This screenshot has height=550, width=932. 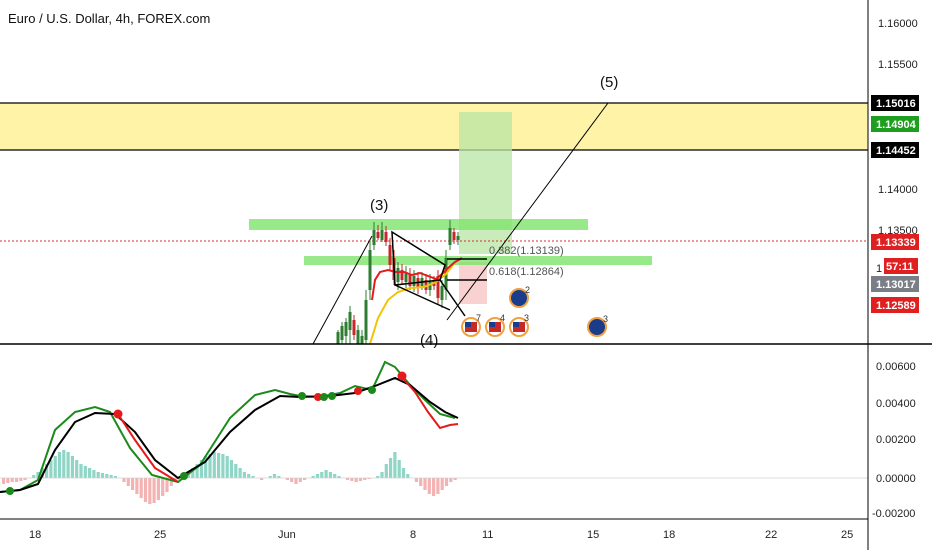 What do you see at coordinates (502, 318) in the screenshot?
I see `svg-text: 4` at bounding box center [502, 318].